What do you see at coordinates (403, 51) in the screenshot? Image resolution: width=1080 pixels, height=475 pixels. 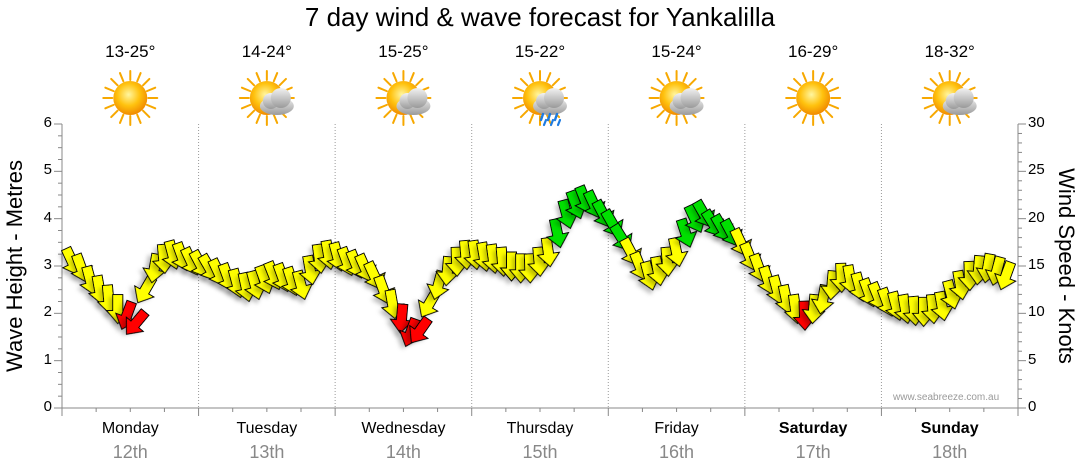 I see `temp-range: 15-25°` at bounding box center [403, 51].